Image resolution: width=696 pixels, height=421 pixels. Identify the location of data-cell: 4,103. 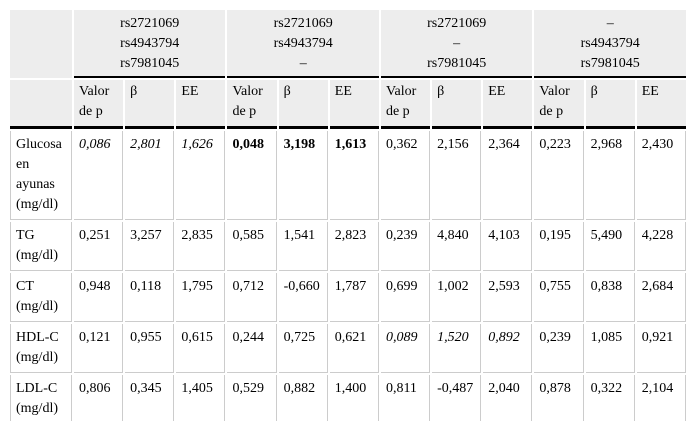
(508, 246).